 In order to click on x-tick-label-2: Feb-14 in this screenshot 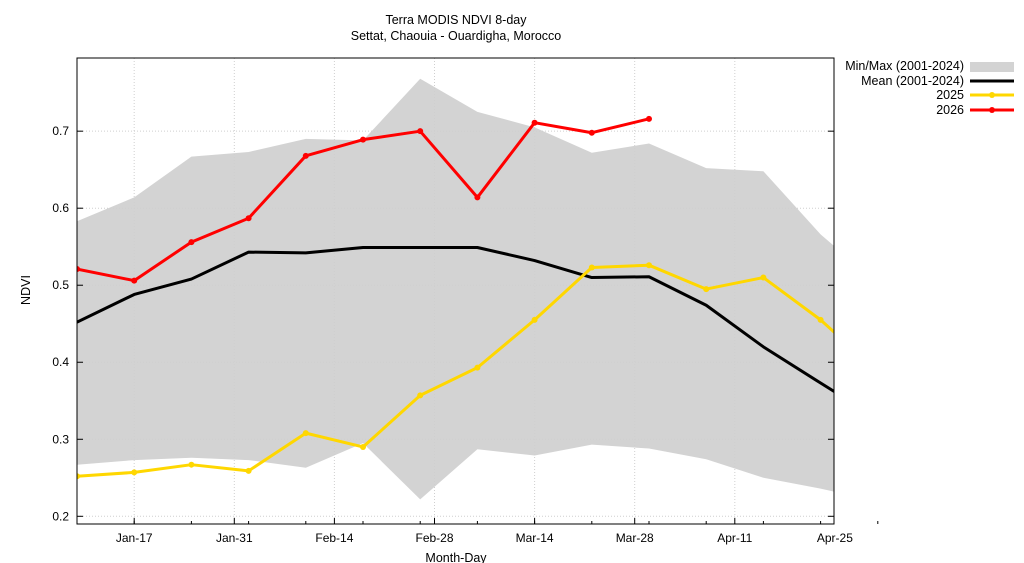, I will do `click(334, 538)`.